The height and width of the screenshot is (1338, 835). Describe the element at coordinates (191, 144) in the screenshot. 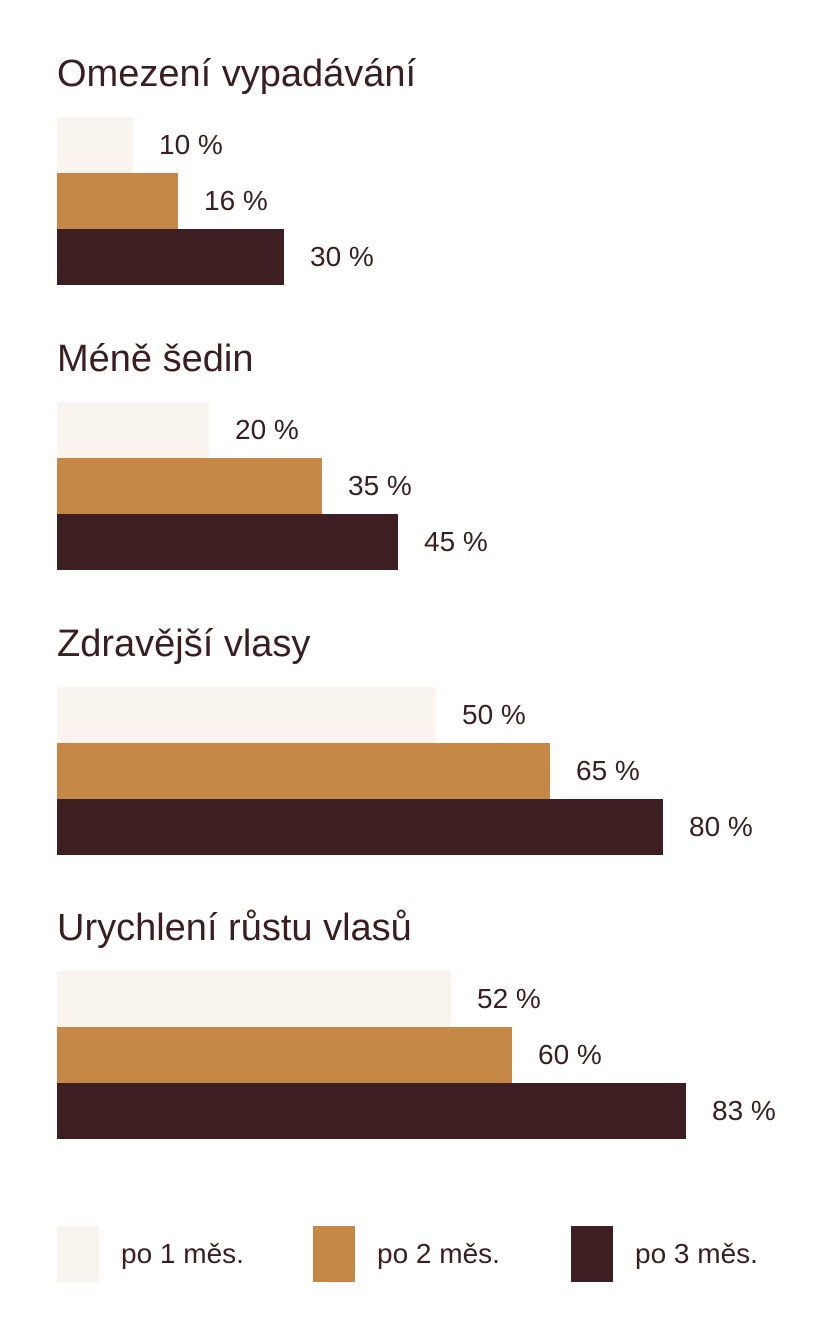

I see `data-label-omezeni-vypadavani-series-1: 10 %` at that location.